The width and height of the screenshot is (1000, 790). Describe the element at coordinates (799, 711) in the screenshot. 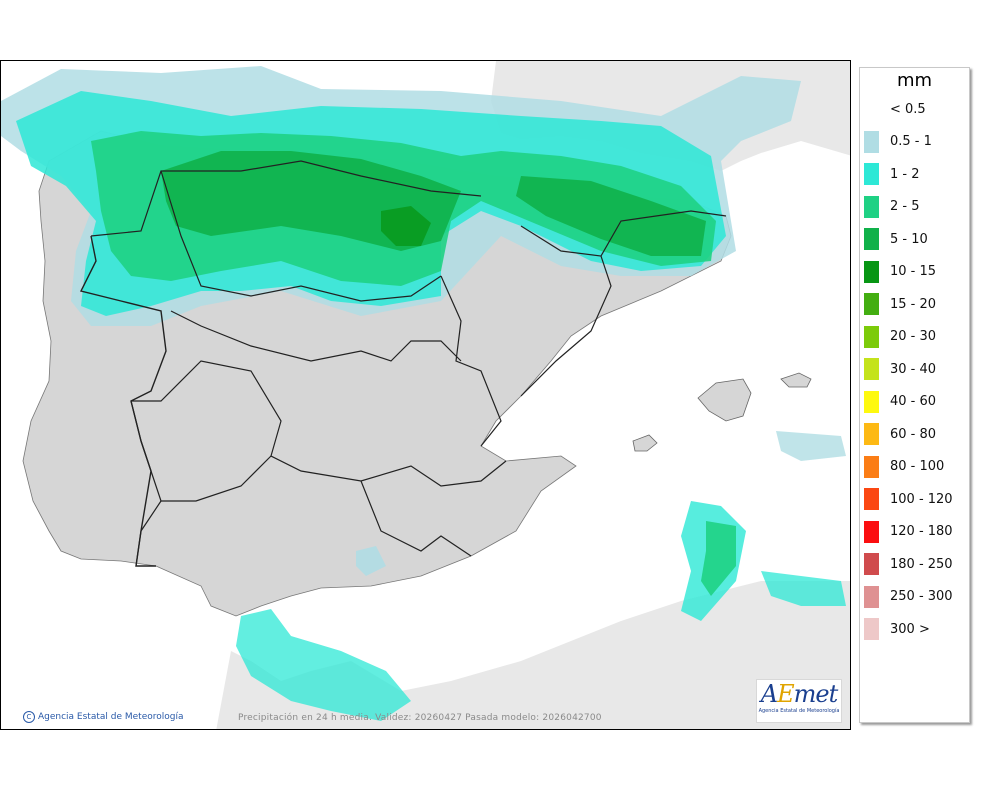

I see `aemet-logo-subtitle: Agencia Estatal de Meteorología` at that location.